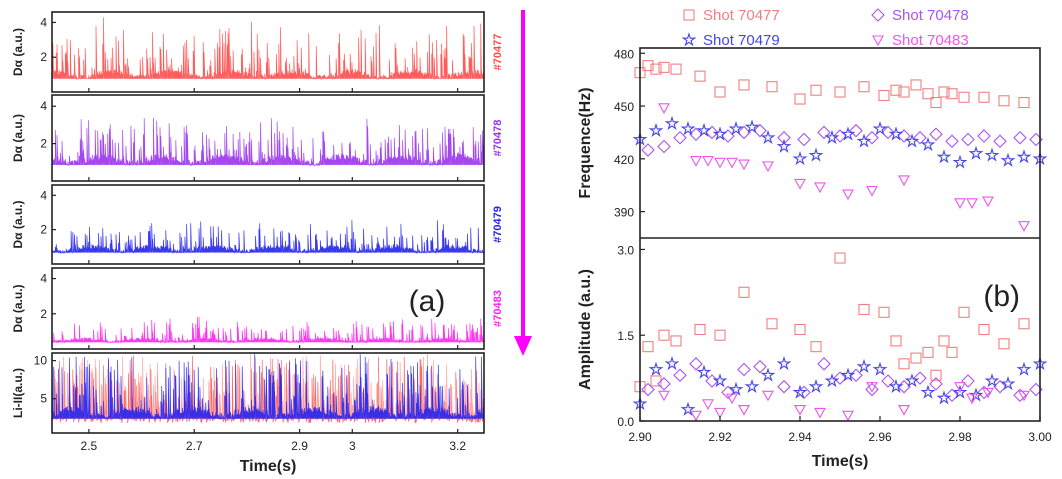  What do you see at coordinates (18, 224) in the screenshot?
I see `y-axis-label: Dα (a.u.)` at bounding box center [18, 224].